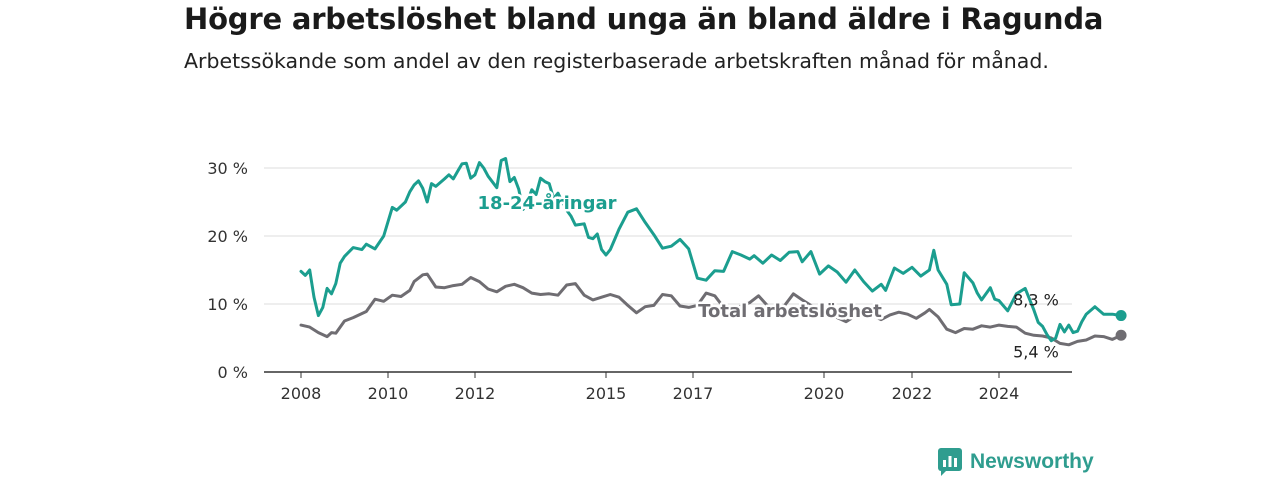 This screenshot has height=480, width=1280. Describe the element at coordinates (301, 393) in the screenshot. I see `x-tick-label: 2008` at that location.